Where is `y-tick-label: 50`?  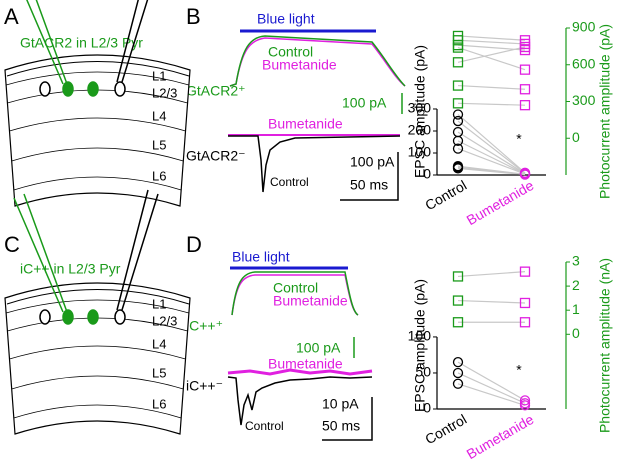 y-tick-label: 50 is located at coordinates (423, 372).